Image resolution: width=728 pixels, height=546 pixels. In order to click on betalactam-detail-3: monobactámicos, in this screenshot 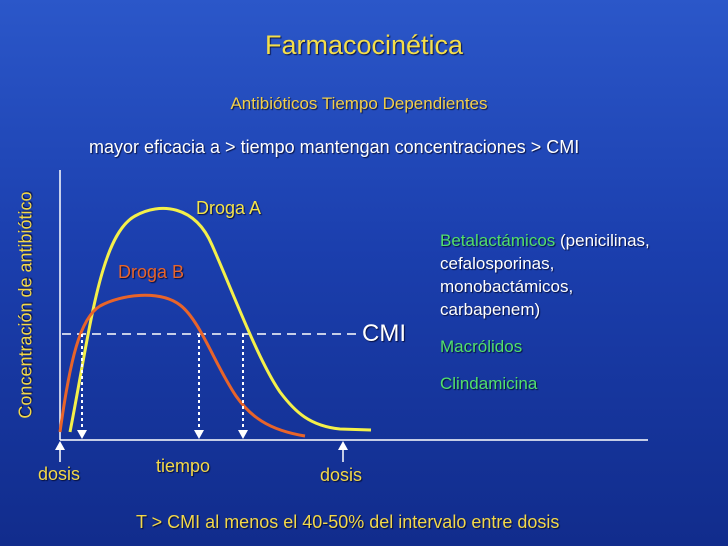, I will do `click(507, 286)`.